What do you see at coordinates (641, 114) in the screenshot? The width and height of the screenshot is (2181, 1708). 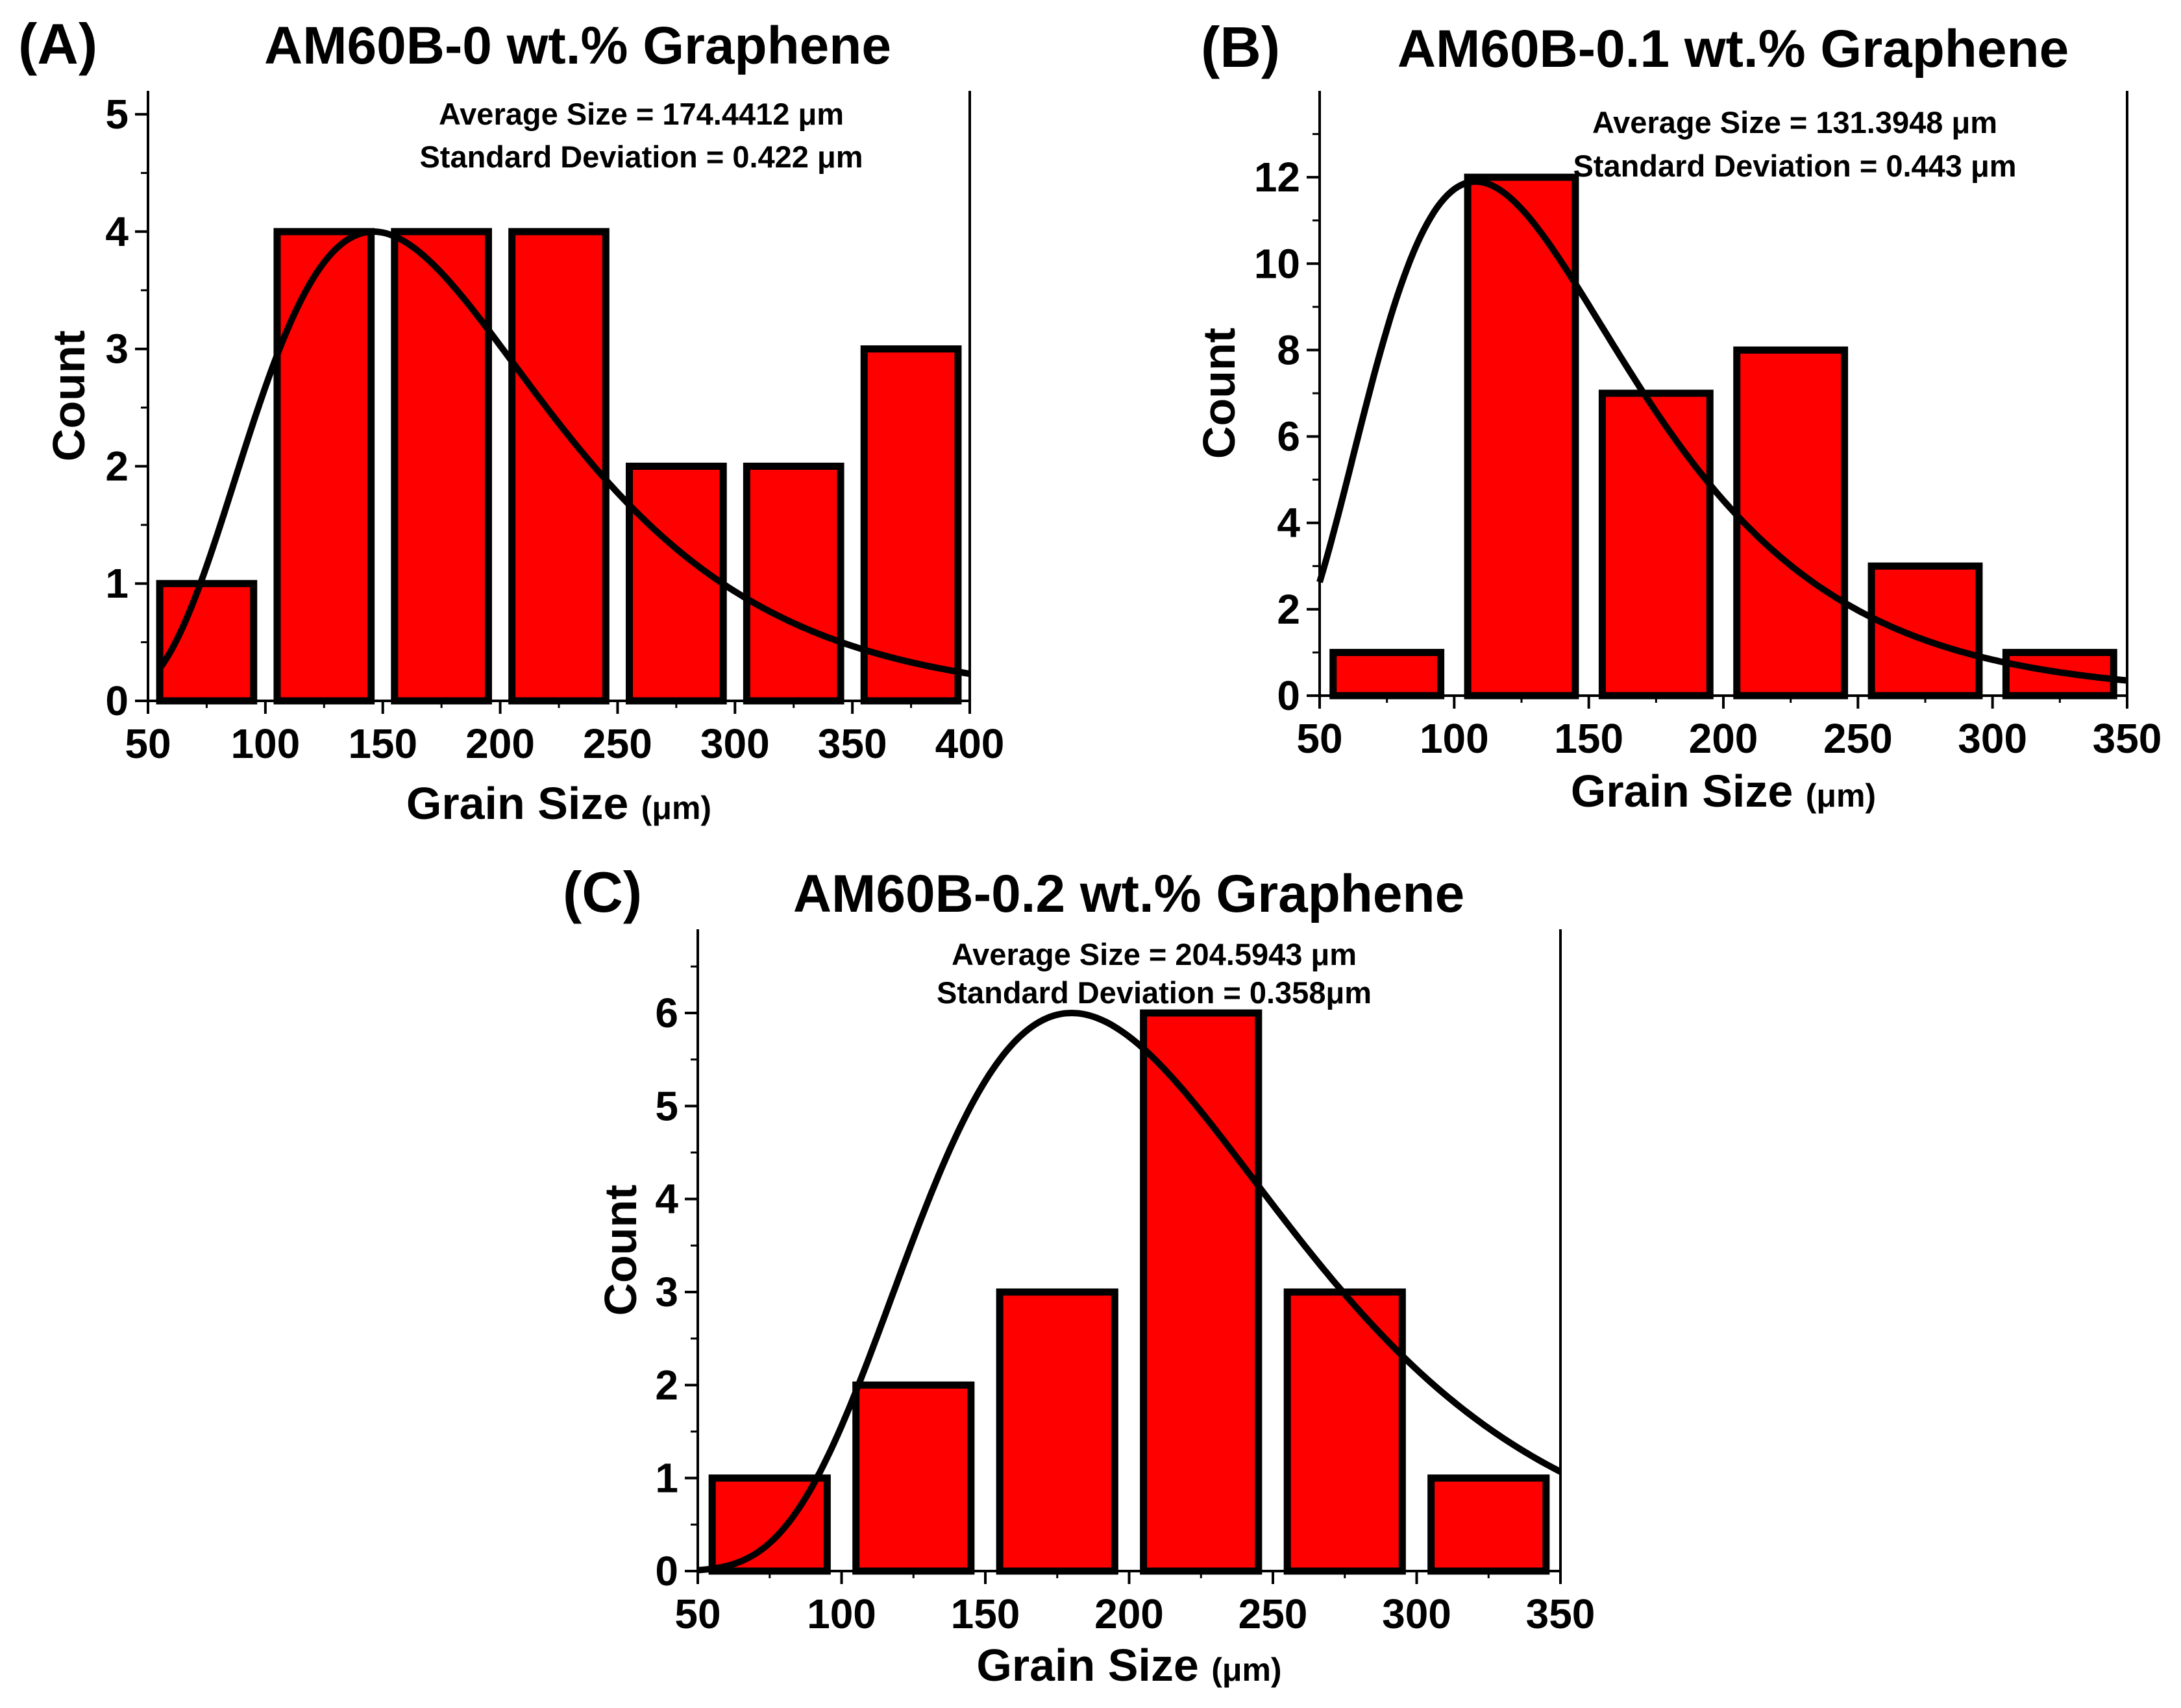 I see `stats-annotation: Average Size = 174.4412 μm` at bounding box center [641, 114].